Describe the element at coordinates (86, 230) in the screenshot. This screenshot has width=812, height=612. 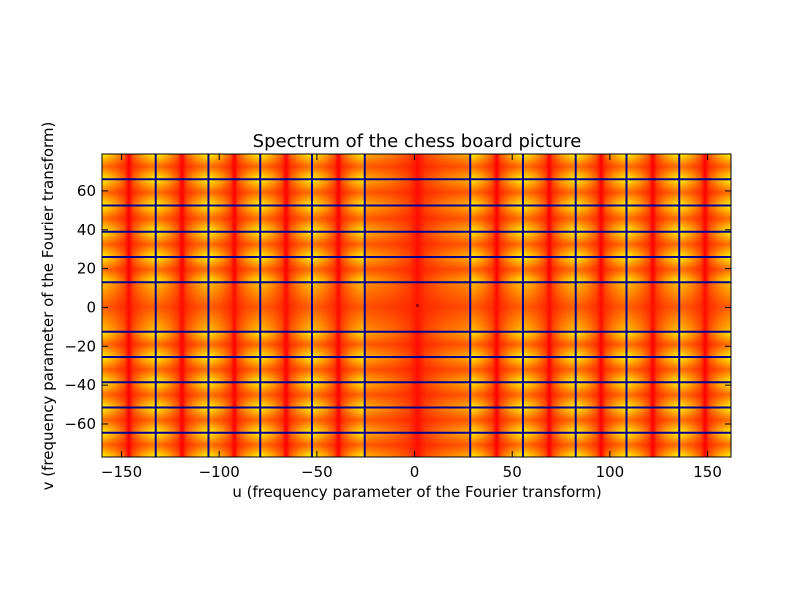
I see `y-tick-label: 40` at that location.